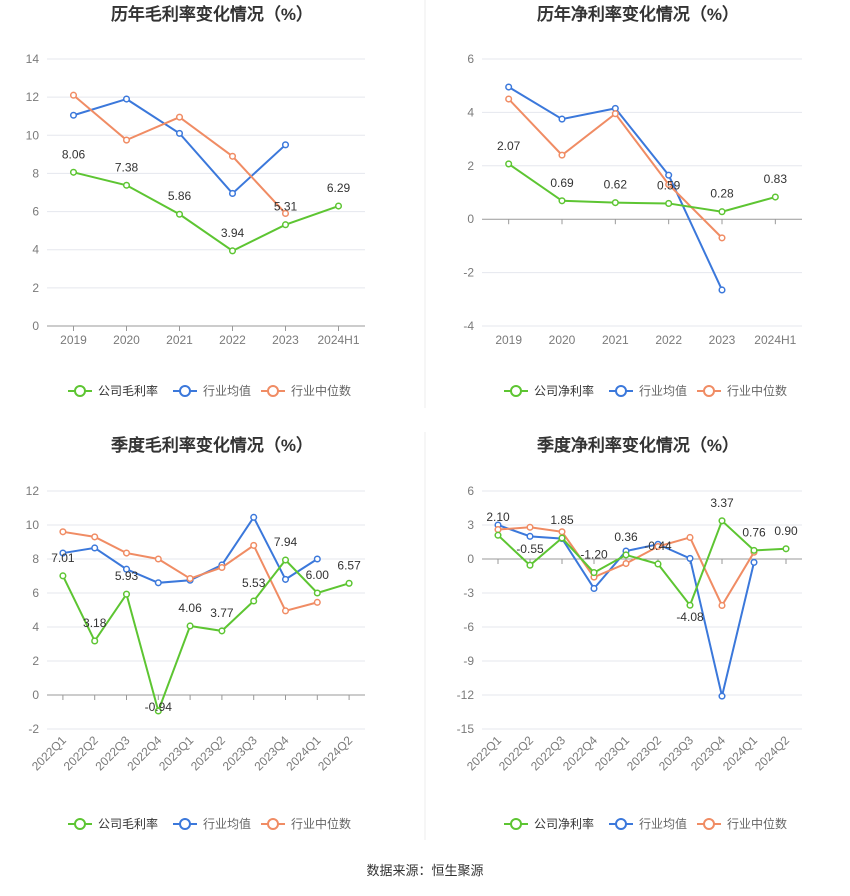 The height and width of the screenshot is (896, 850). What do you see at coordinates (425, 870) in the screenshot?
I see `data-source-note: 数据来源：恒生聚源` at bounding box center [425, 870].